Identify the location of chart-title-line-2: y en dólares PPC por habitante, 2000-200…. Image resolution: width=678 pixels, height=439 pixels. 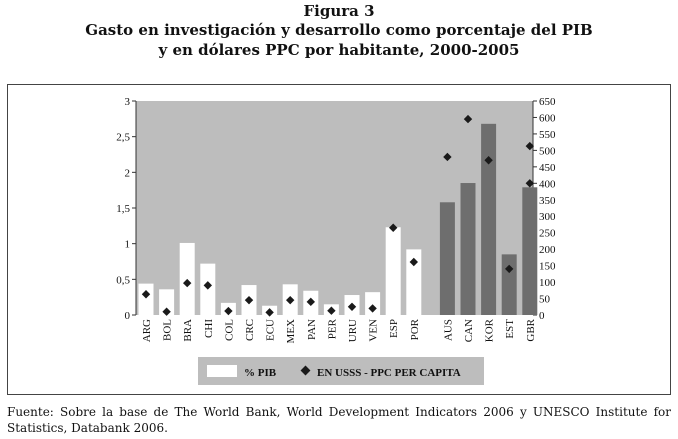
(339, 50).